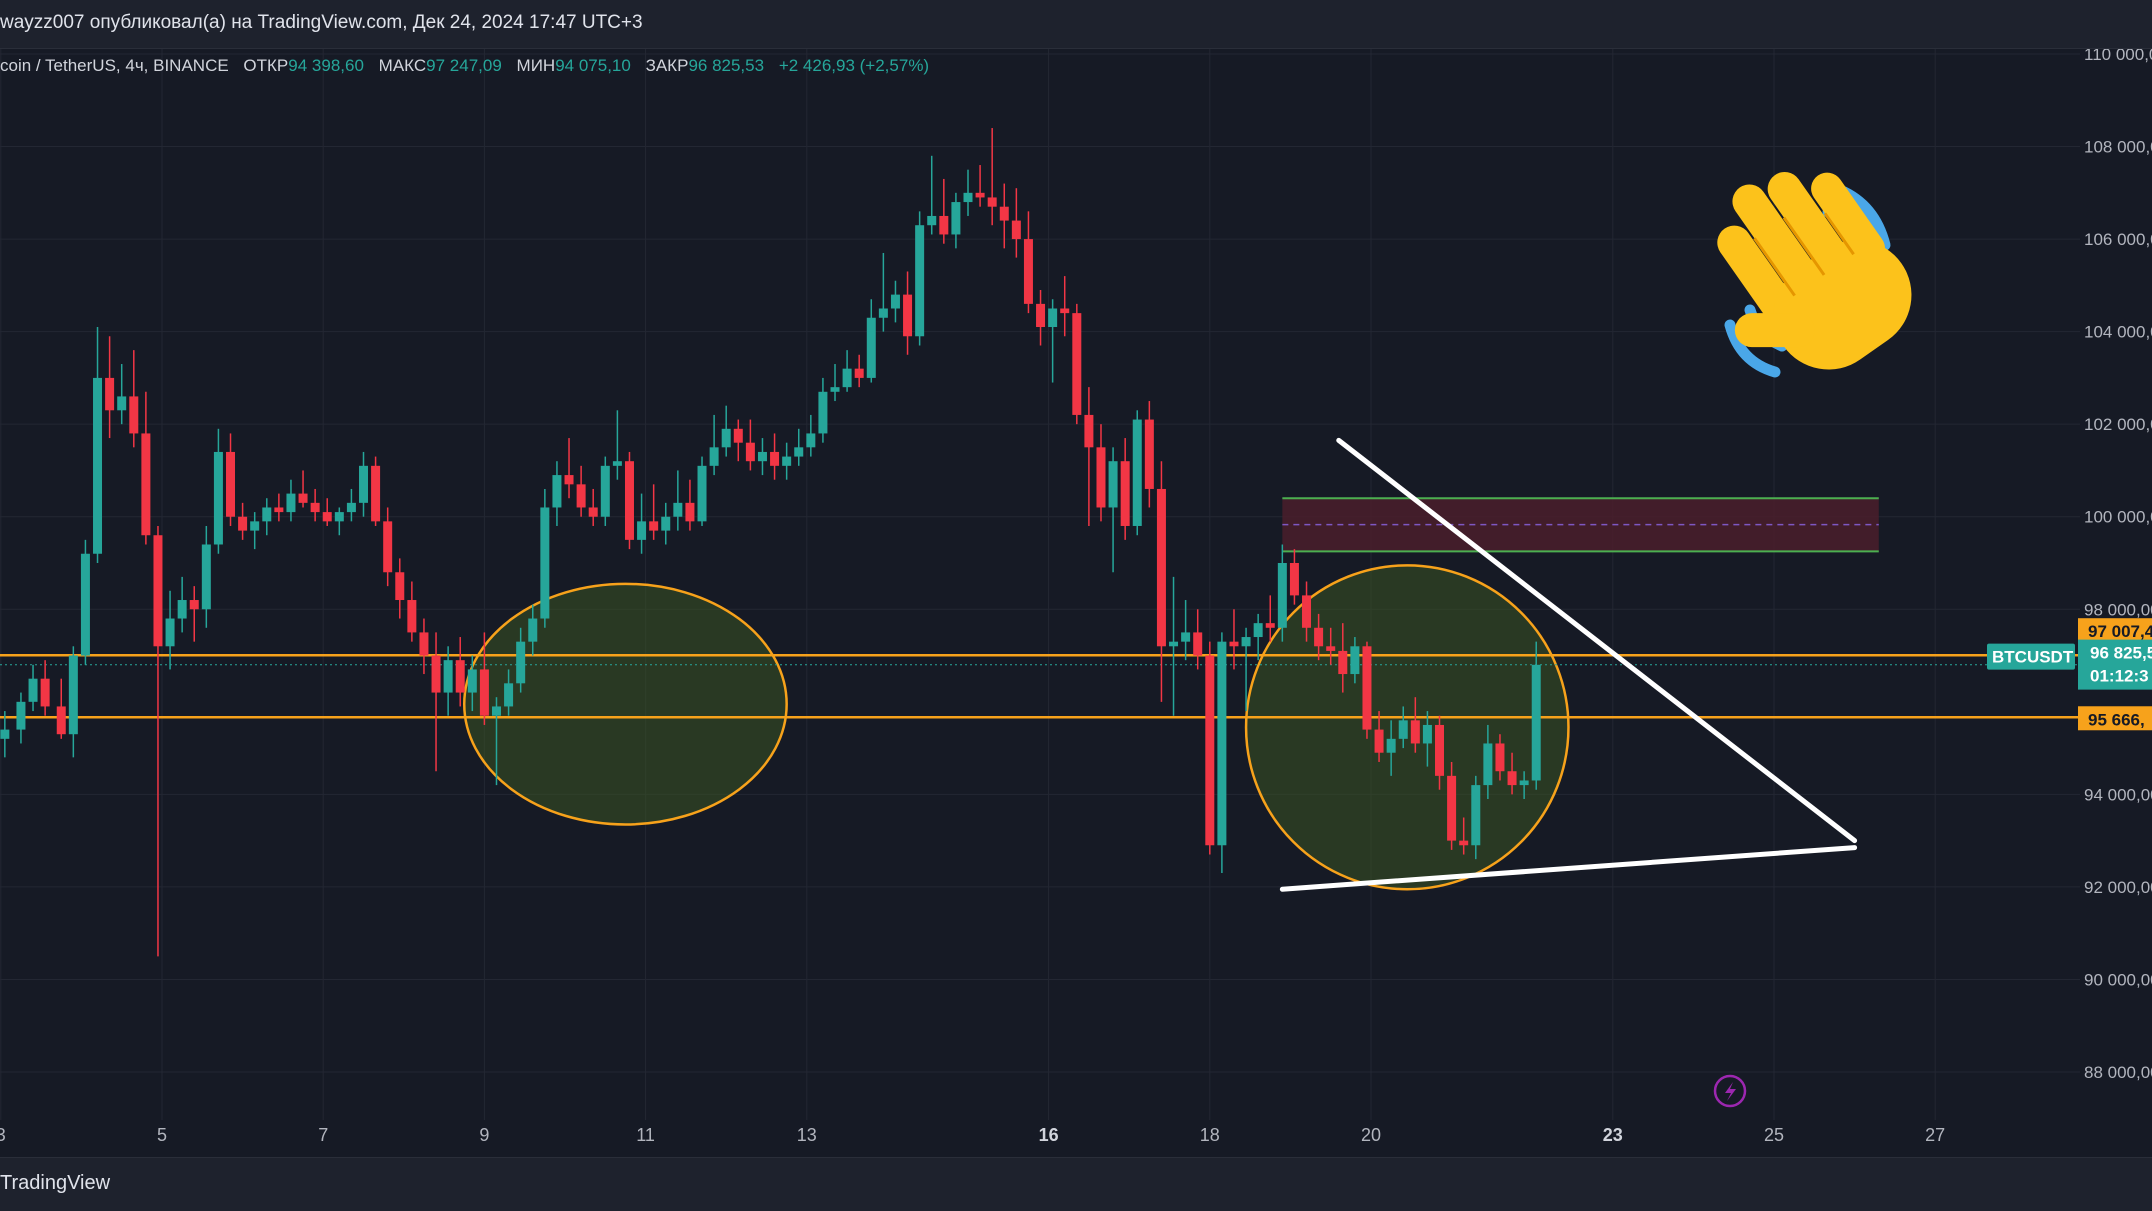  Describe the element at coordinates (1371, 1135) in the screenshot. I see `x-tick-label: 20` at that location.